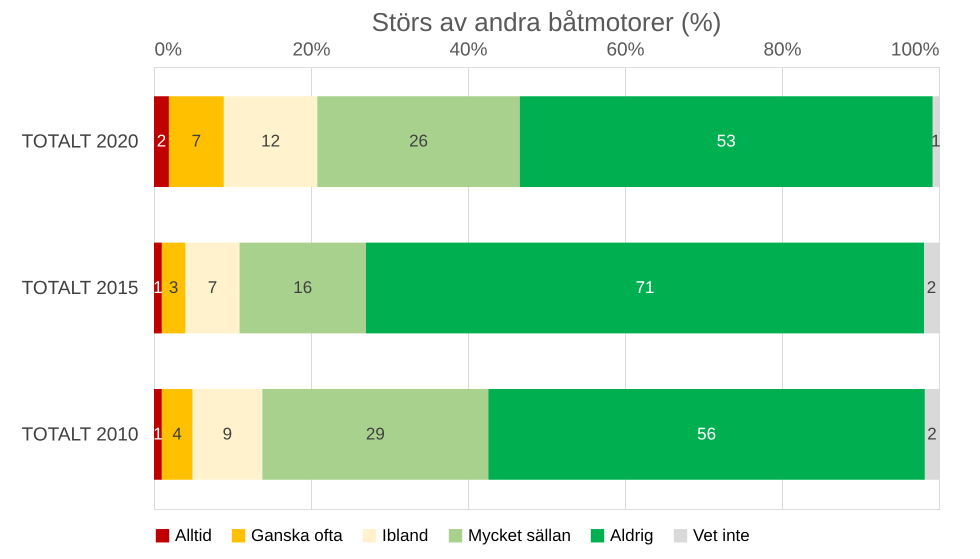  I want to click on y-tick-label: TOTALT 2020, so click(80, 142).